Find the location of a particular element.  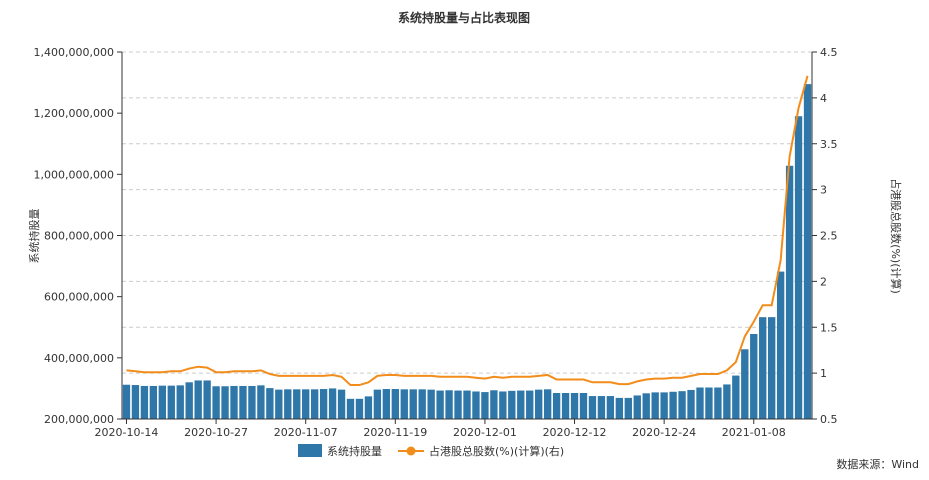

y-tick-label: 600,000,000 is located at coordinates (79, 297).